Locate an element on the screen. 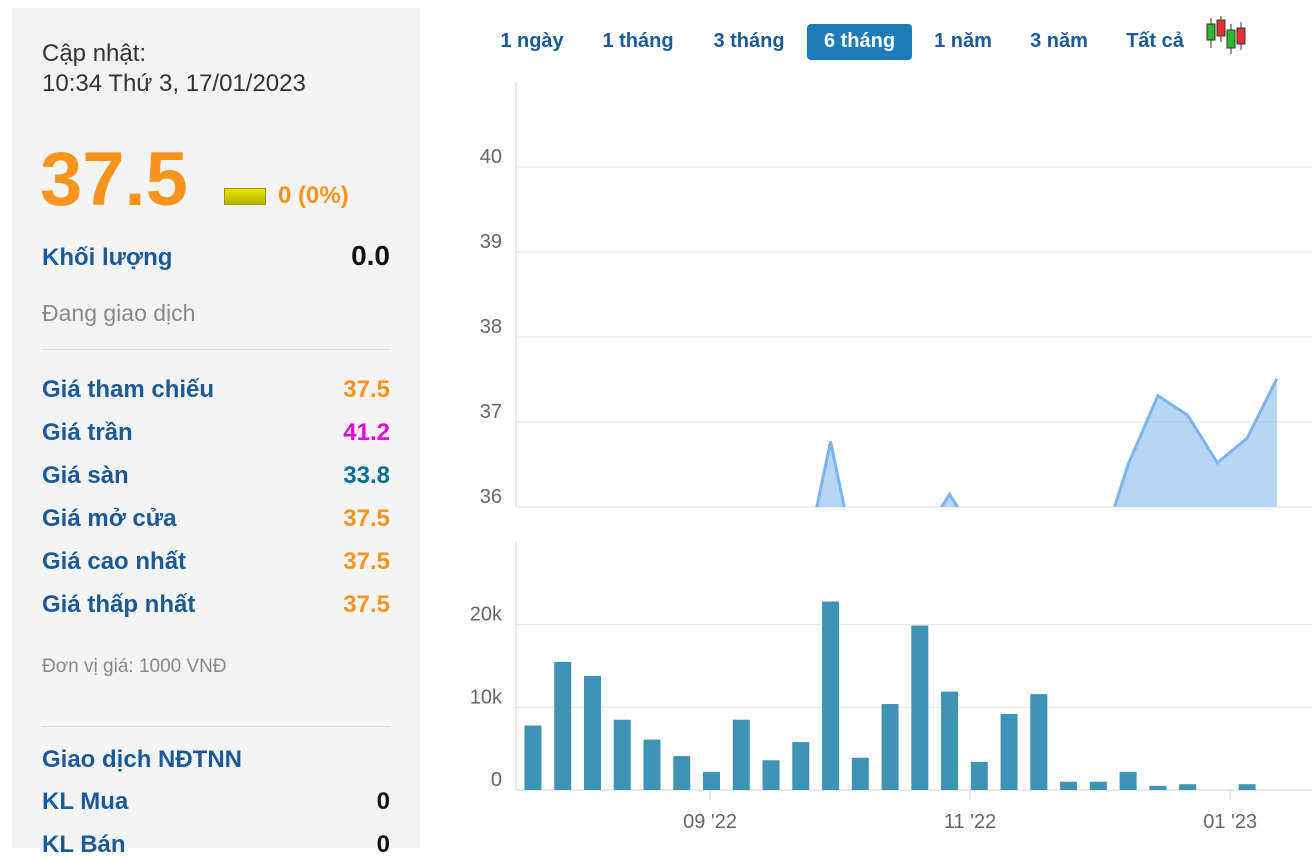 The image size is (1312, 859). foreign-value: 0 is located at coordinates (383, 801).